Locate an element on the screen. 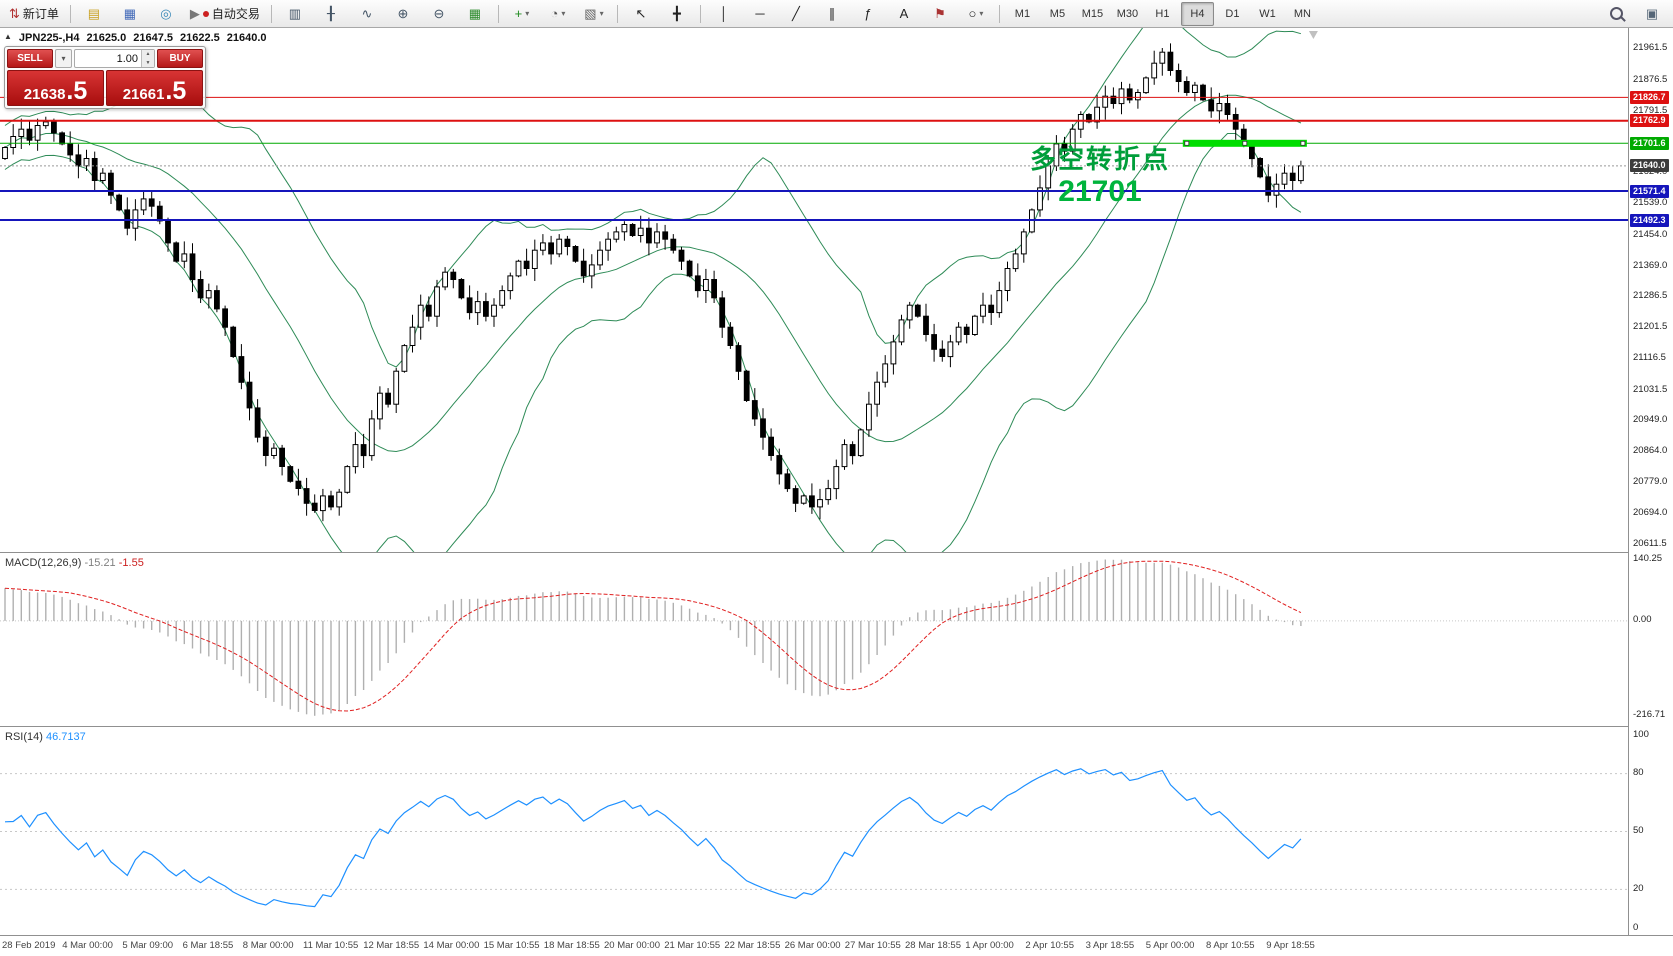  text-button: A is located at coordinates (904, 14).